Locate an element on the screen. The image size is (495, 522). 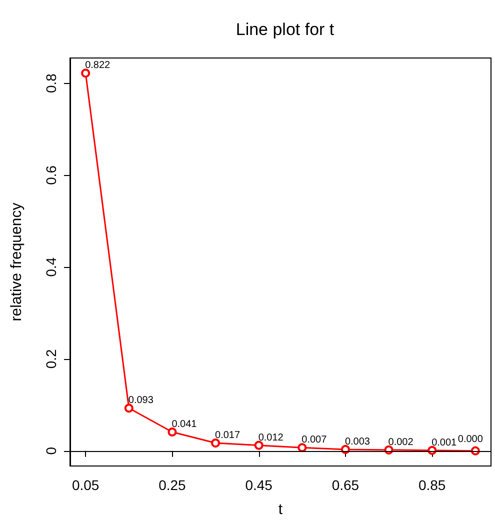
y-tick-label: 0.4 is located at coordinates (51, 267).